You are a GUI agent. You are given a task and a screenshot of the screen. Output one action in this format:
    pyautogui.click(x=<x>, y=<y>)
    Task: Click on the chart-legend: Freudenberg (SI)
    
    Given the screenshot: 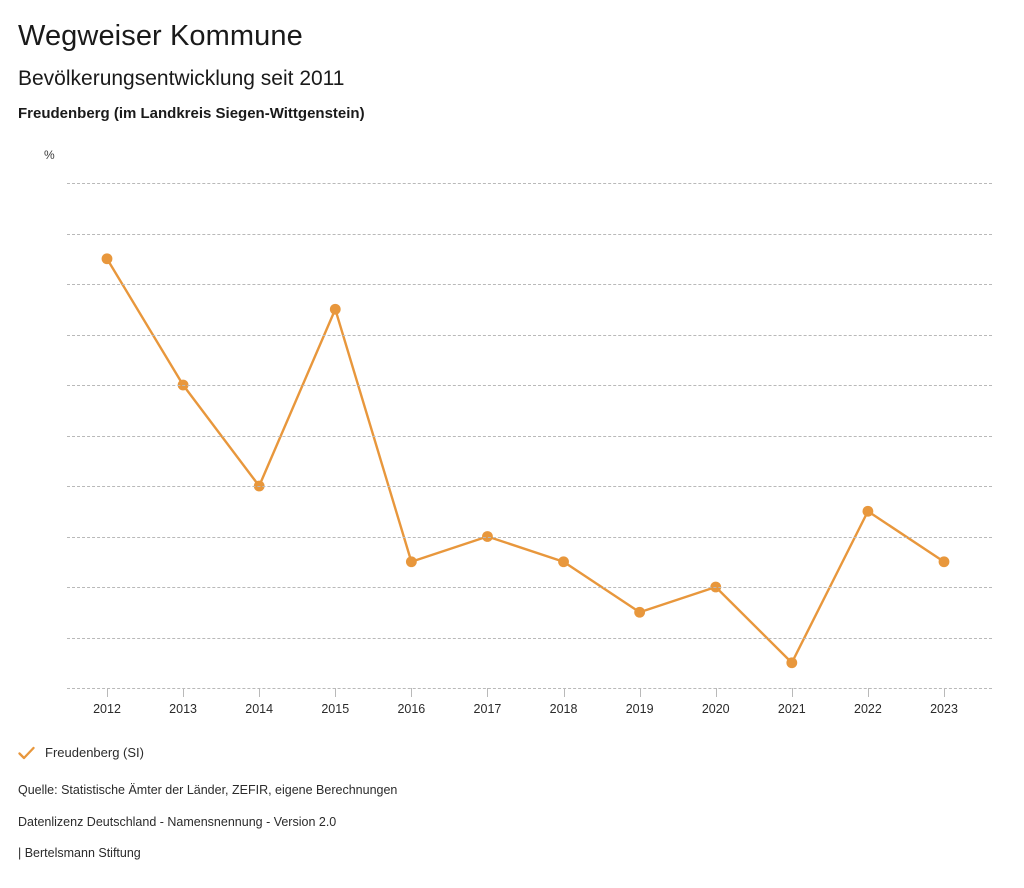 What is the action you would take?
    pyautogui.click(x=81, y=752)
    